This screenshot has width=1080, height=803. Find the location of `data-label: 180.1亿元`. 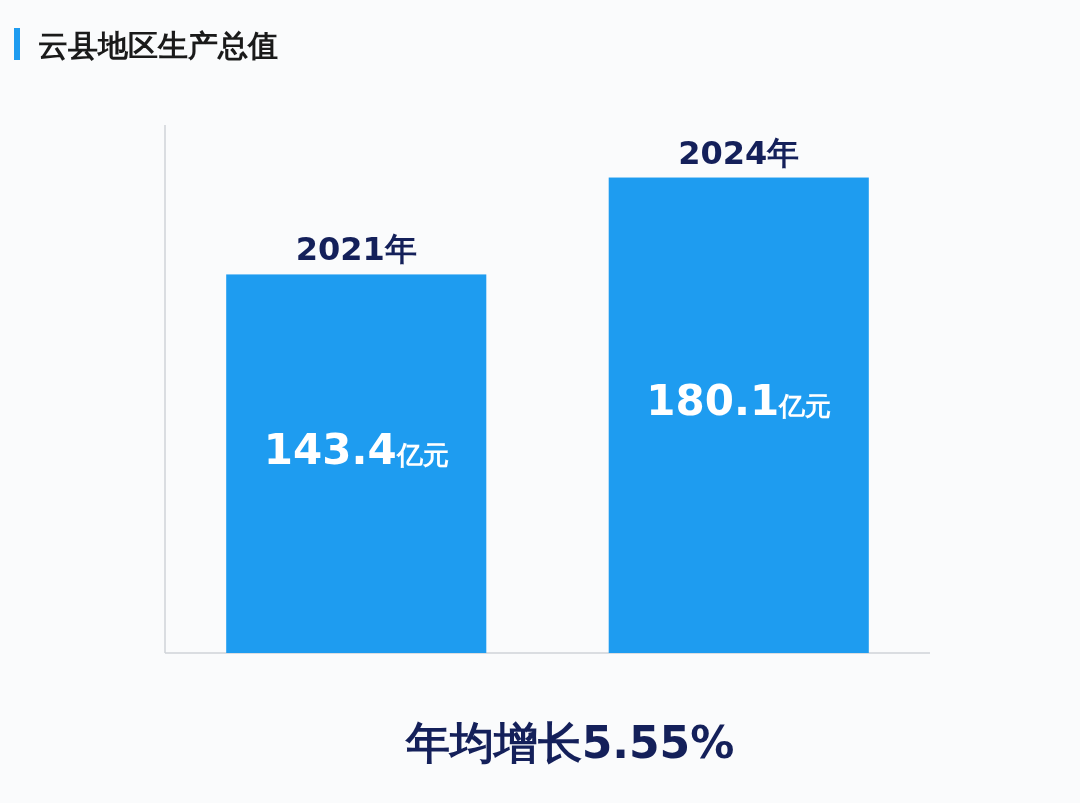

data-label: 180.1亿元 is located at coordinates (739, 401).